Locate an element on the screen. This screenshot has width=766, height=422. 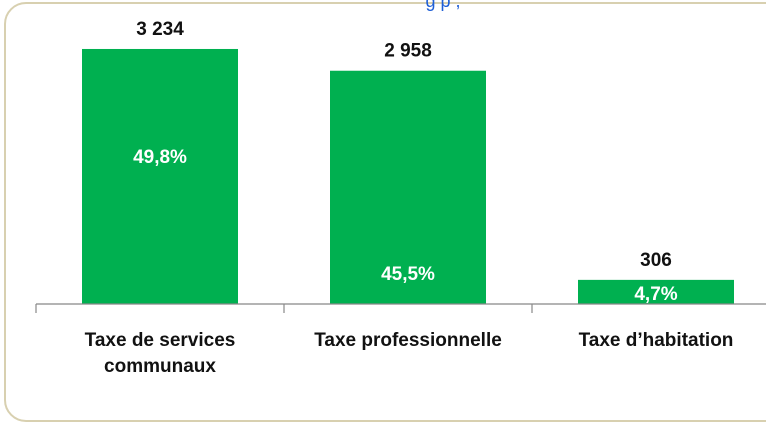
value-label-3: 306 is located at coordinates (656, 260).